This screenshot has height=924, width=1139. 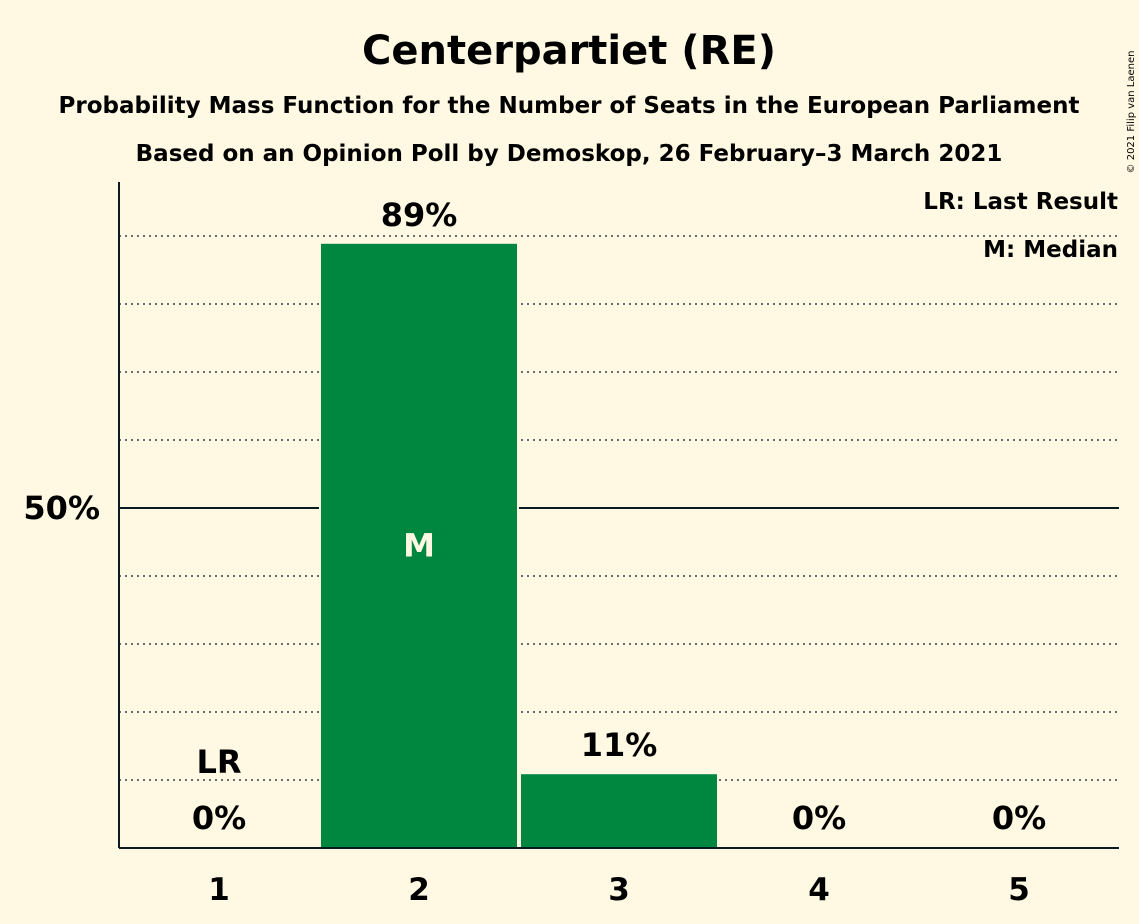 I want to click on y-axis-ticks: 50%, so click(x=61, y=508).